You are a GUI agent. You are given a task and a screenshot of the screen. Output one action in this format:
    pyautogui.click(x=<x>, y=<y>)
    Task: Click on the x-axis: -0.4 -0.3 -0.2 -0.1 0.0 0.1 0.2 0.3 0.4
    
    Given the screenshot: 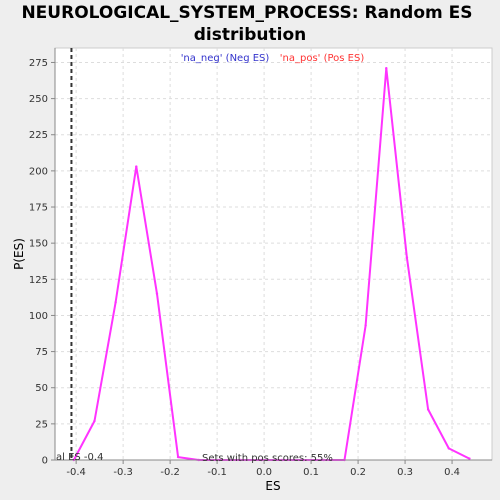 What is the action you would take?
    pyautogui.click(x=273, y=468)
    